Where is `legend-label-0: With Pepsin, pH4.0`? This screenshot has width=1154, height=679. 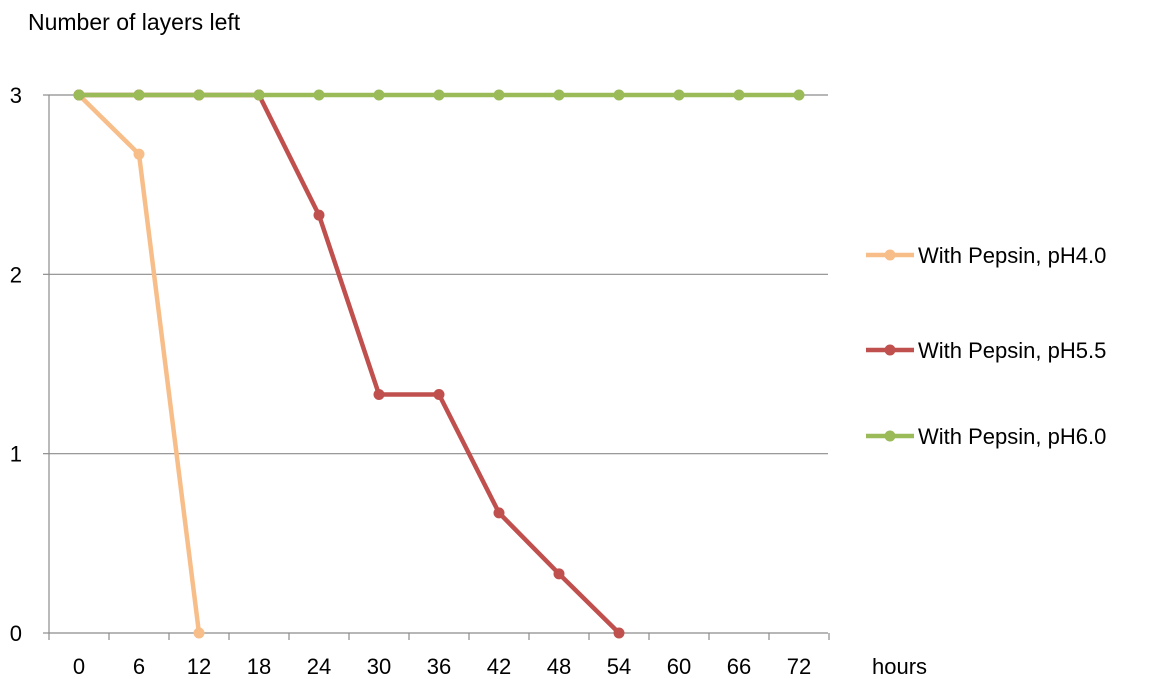 legend-label-0: With Pepsin, pH4.0 is located at coordinates (1012, 255).